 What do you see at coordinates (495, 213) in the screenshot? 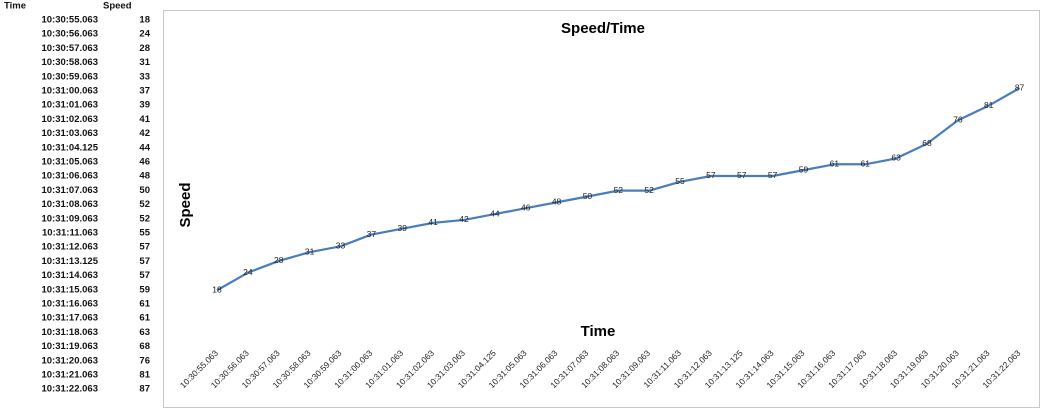
I see `data-label: 44` at bounding box center [495, 213].